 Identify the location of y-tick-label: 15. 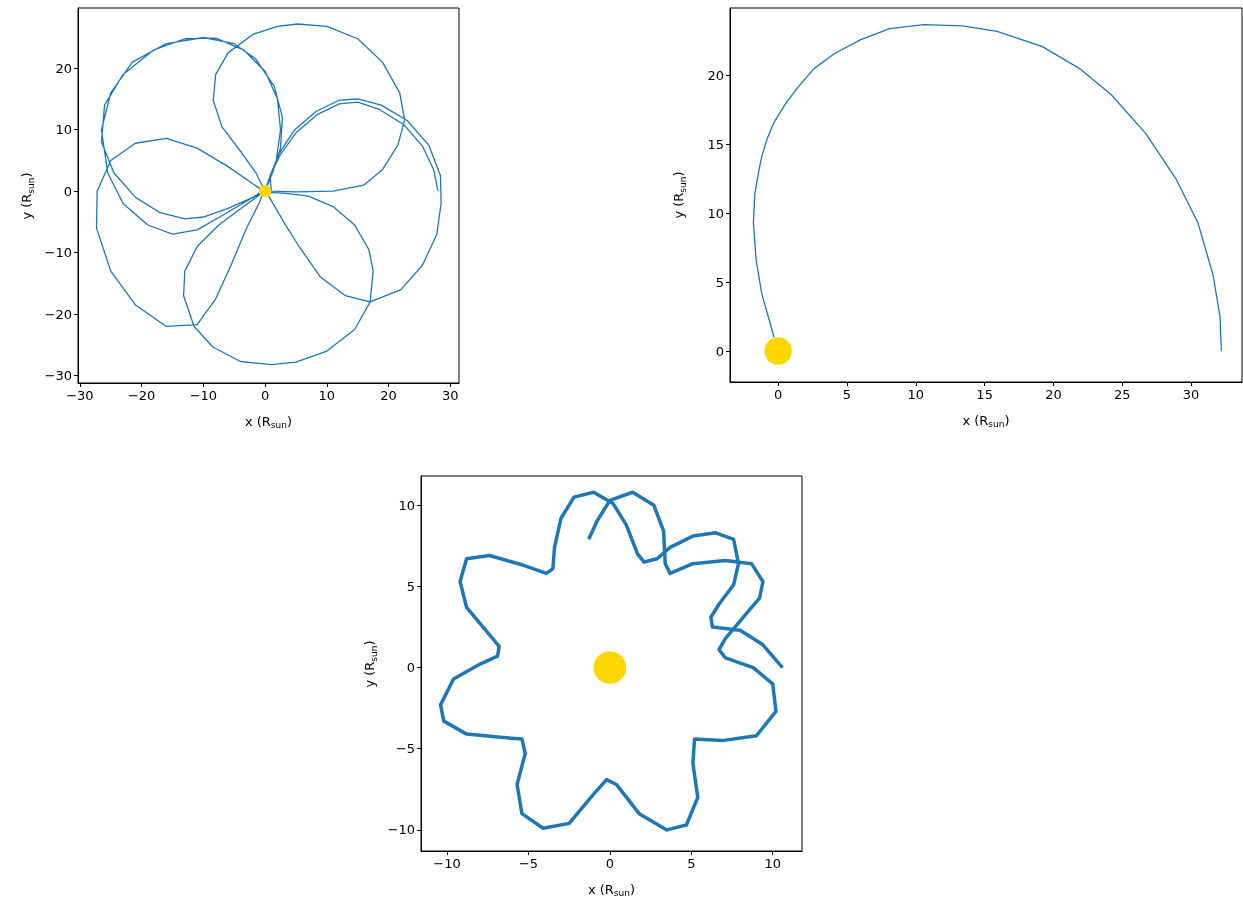
(715, 144).